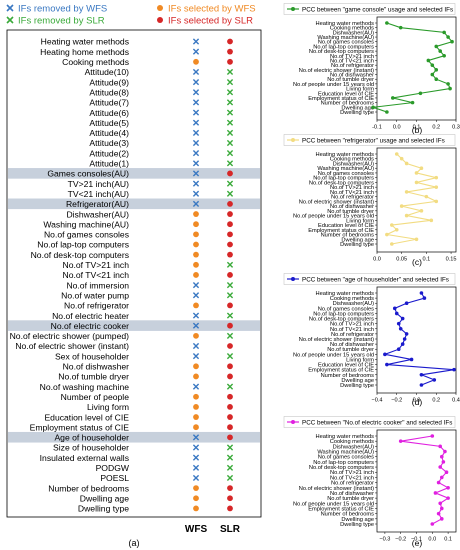  What do you see at coordinates (137, 387) in the screenshot?
I see `table-row: No.of washing machine` at bounding box center [137, 387].